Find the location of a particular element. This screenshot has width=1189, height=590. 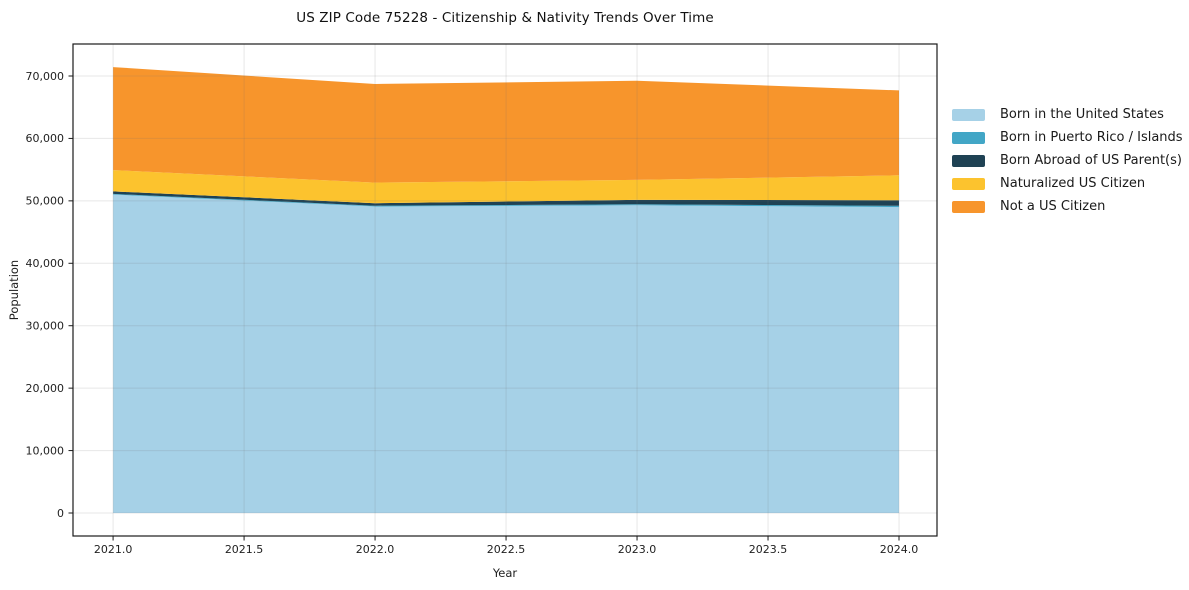

x-tick-label: 2023.0 is located at coordinates (637, 549).